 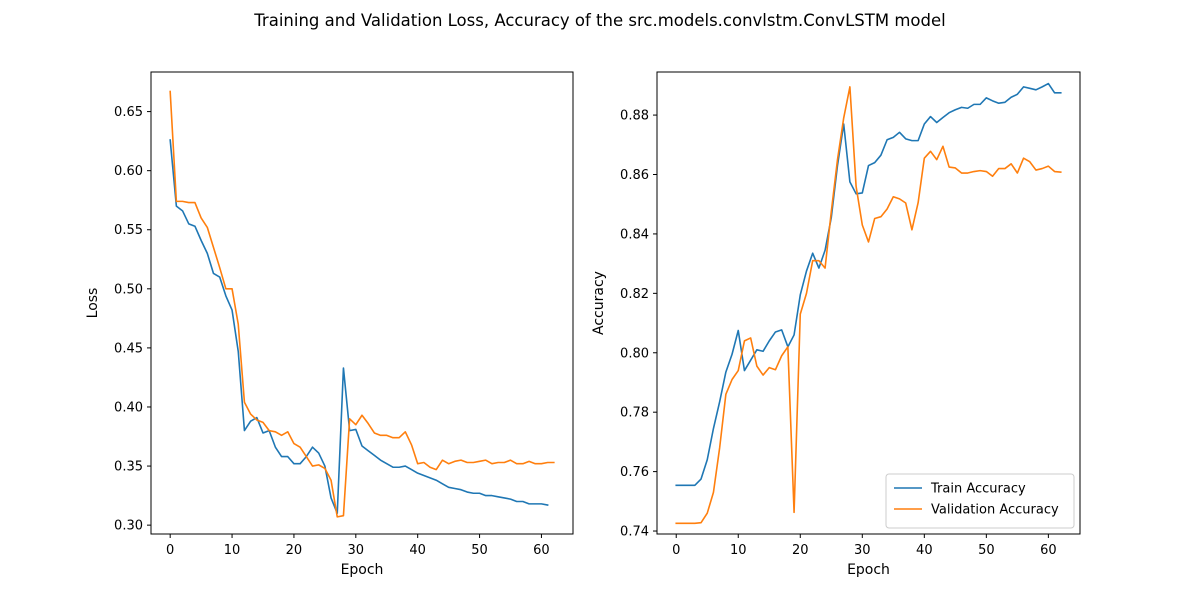 I want to click on loss-y-tick-label: 0.35, so click(x=128, y=467).